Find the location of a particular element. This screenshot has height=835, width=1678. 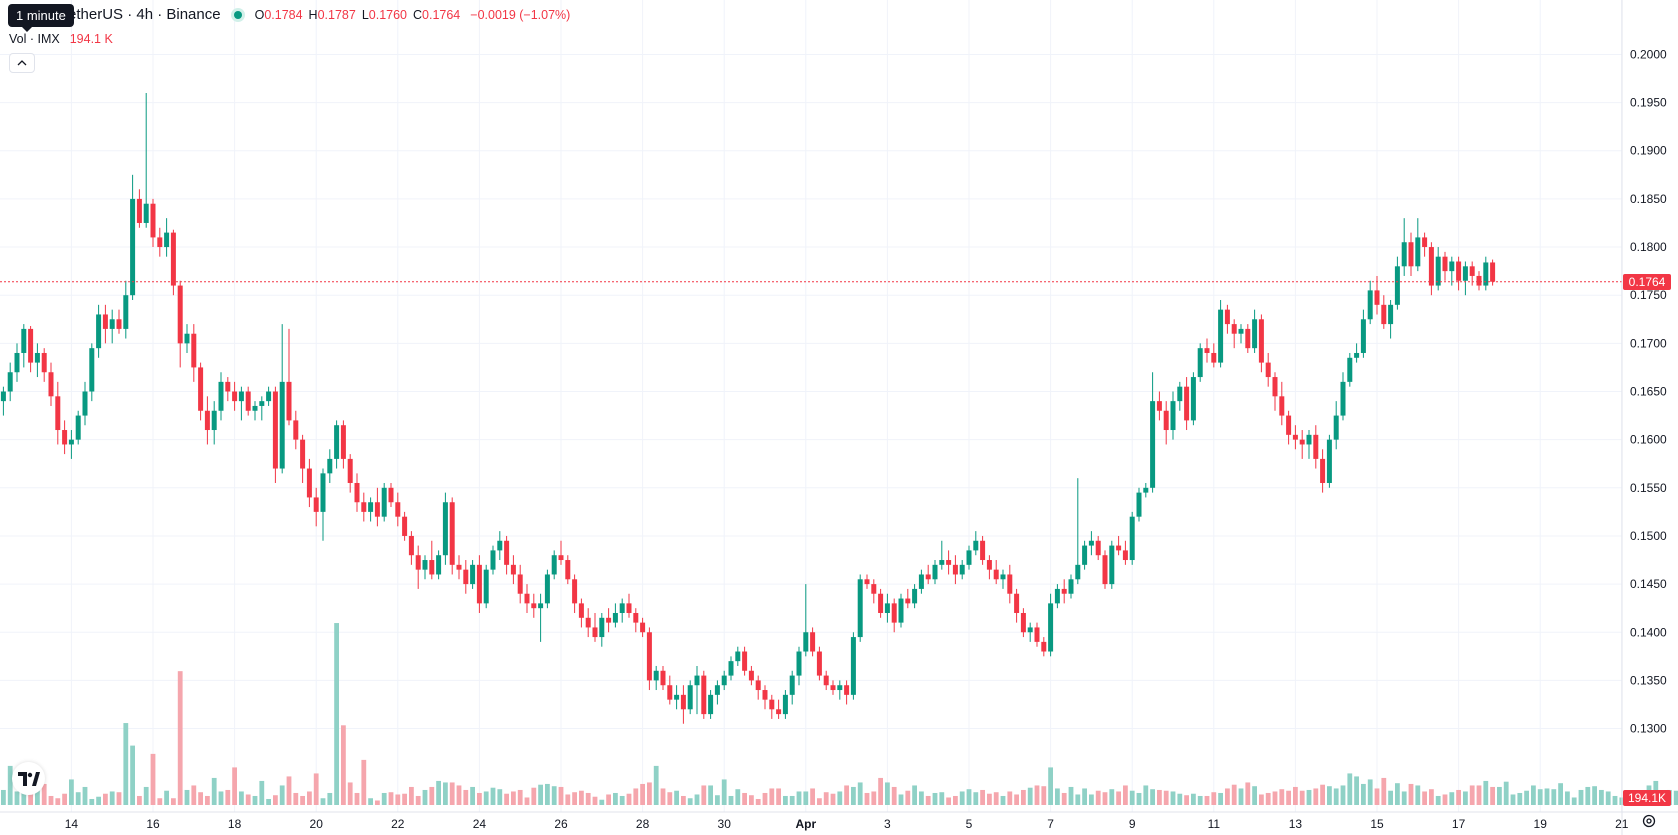

volume-label: Vol · IMX is located at coordinates (34, 39).